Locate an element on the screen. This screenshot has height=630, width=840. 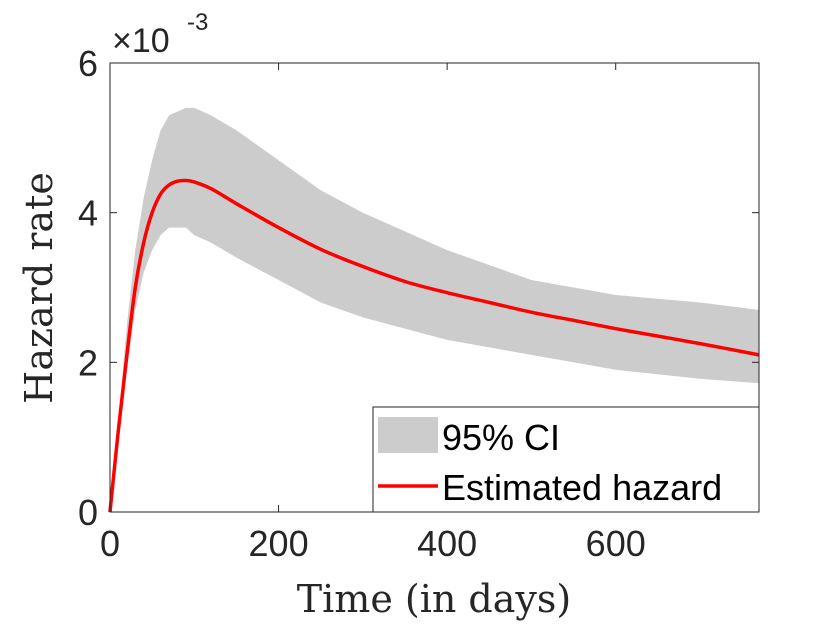
y-tick-label: 4 is located at coordinates (88, 213).